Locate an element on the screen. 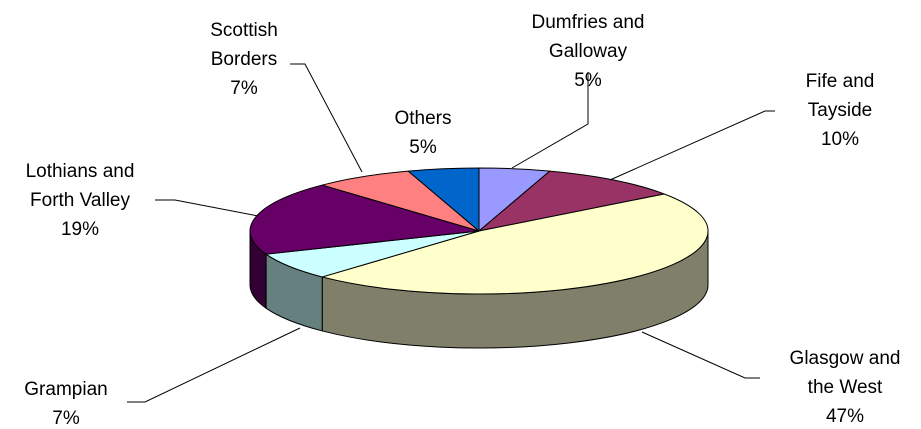  pie-slice-glasgow-and-the-west is located at coordinates (515, 244).